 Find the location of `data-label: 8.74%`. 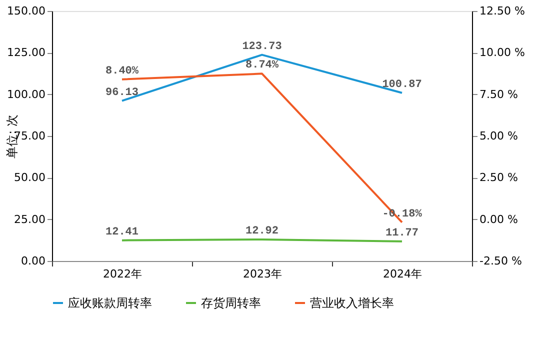

data-label: 8.74% is located at coordinates (262, 66).